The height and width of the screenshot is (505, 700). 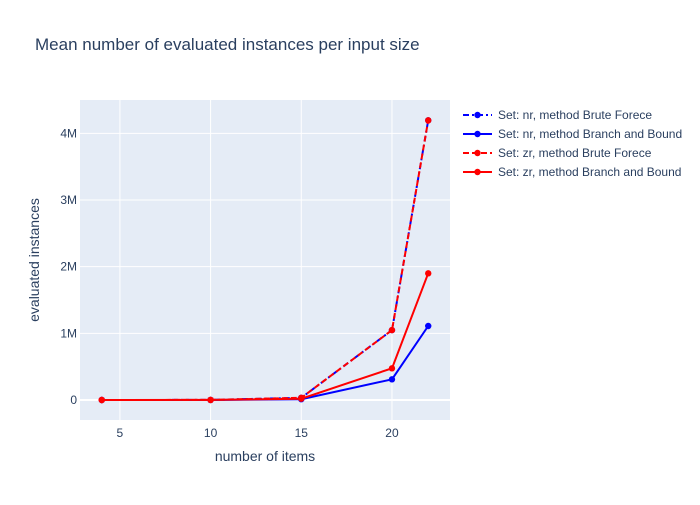 I want to click on legend-item: Set: nr, method Brute Forece, so click(x=557, y=115).